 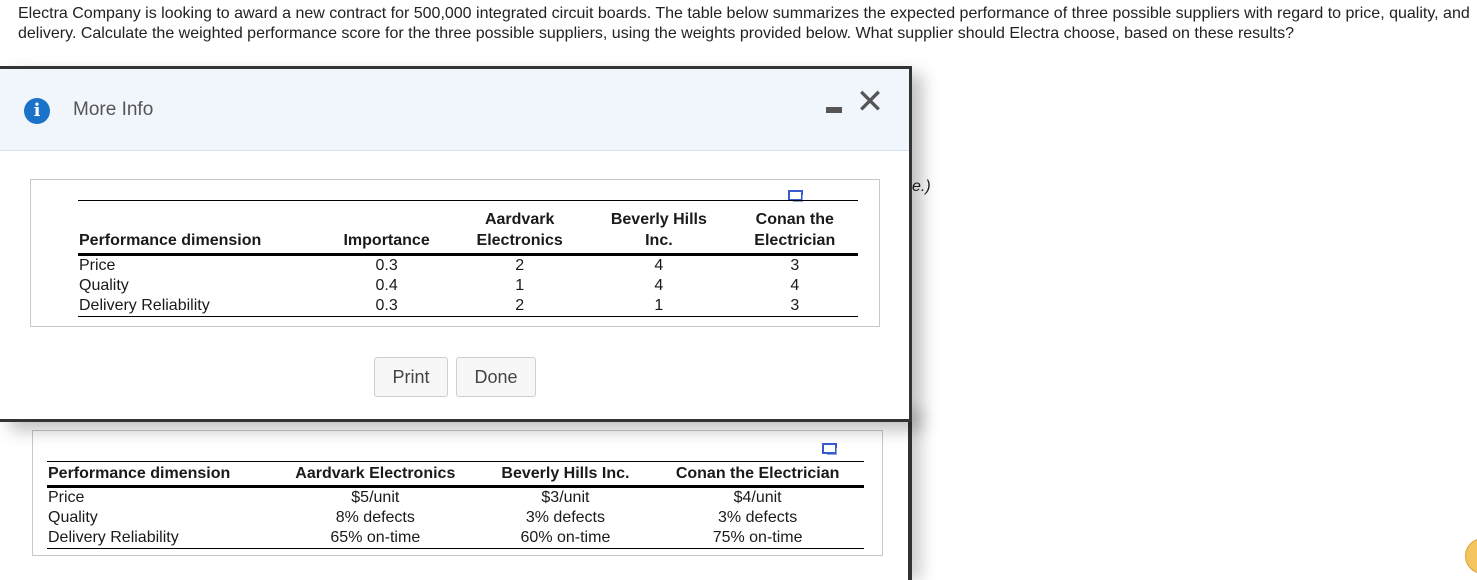 What do you see at coordinates (455, 518) in the screenshot?
I see `table-row: Quality 8% defects 3% defects 3% defects` at bounding box center [455, 518].